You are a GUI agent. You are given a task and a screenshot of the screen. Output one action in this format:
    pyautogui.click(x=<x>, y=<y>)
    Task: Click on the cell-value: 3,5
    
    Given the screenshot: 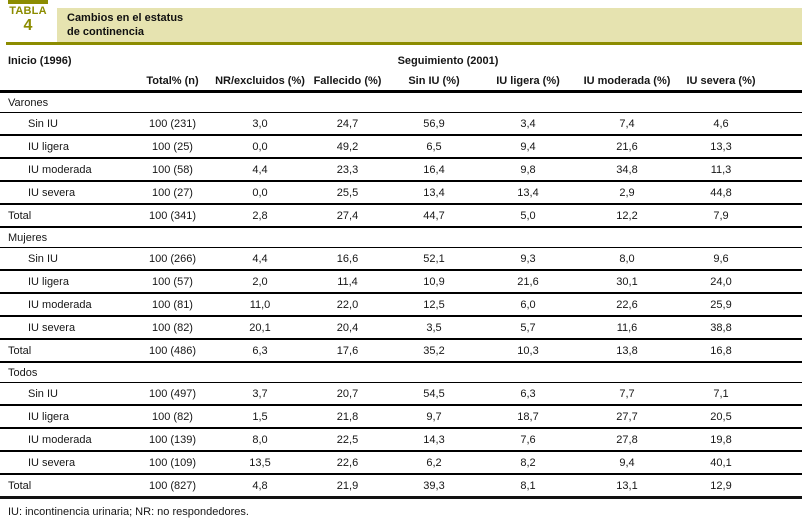 What is the action you would take?
    pyautogui.click(x=434, y=328)
    